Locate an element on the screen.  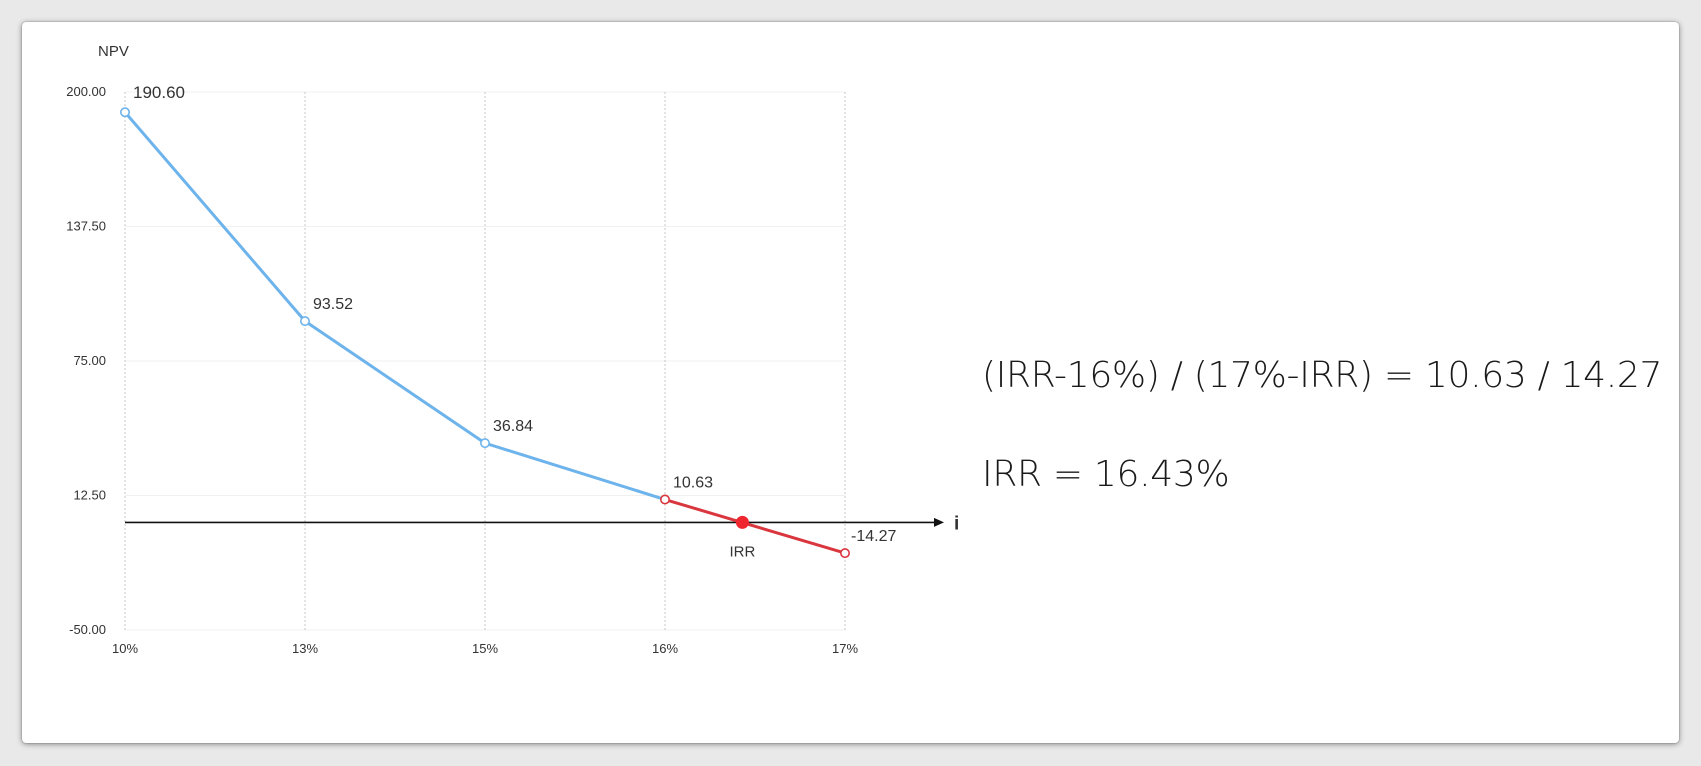
irr-label: IRR is located at coordinates (742, 551).